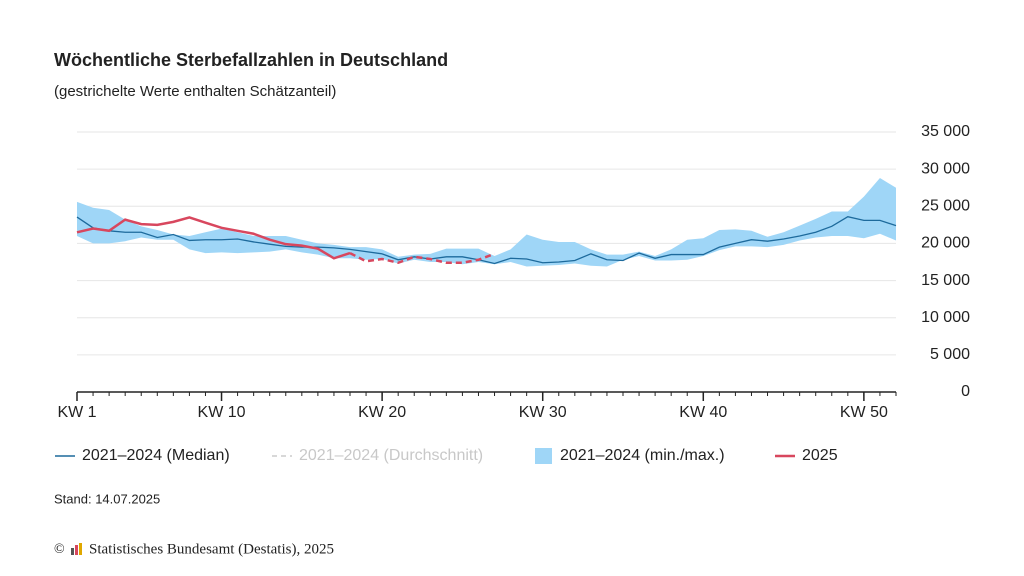  Describe the element at coordinates (107, 498) in the screenshot. I see `note: Stand: 14.07.2025` at that location.